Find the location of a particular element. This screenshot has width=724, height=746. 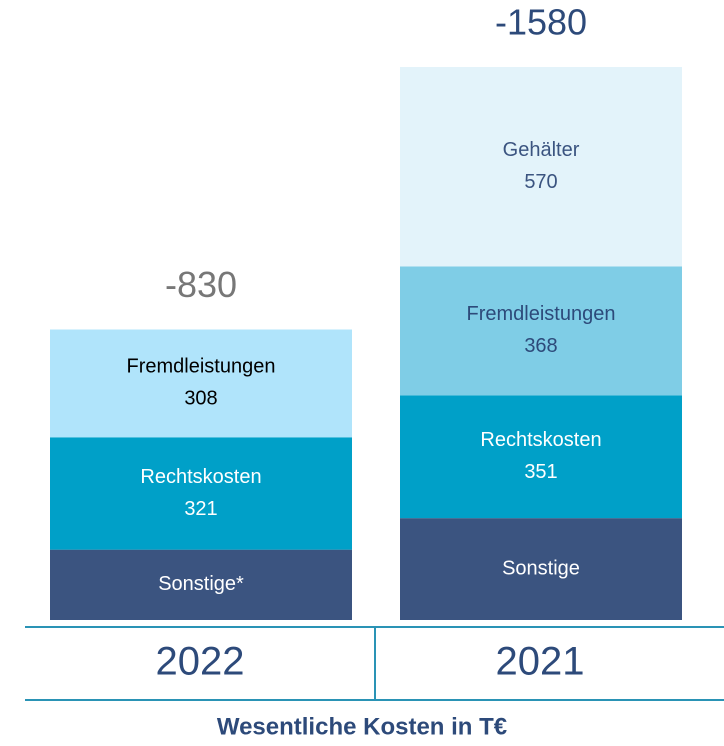

segment-label: Gehälter is located at coordinates (541, 150).